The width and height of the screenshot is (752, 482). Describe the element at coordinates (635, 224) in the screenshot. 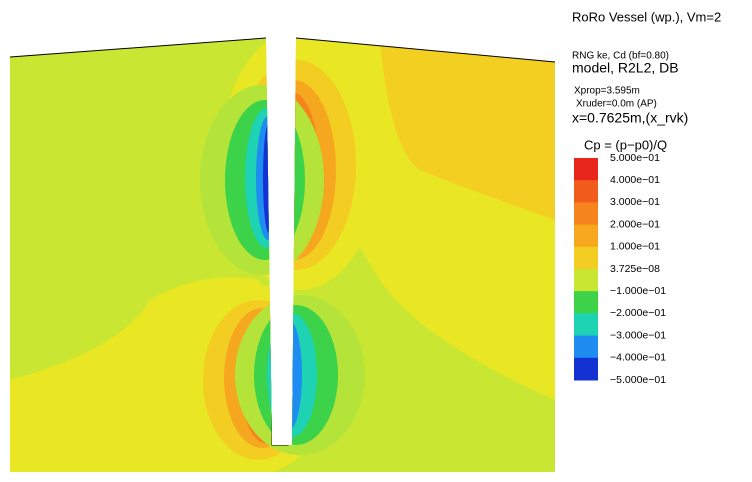

I see `colorbar-label: 2.000e−01` at that location.